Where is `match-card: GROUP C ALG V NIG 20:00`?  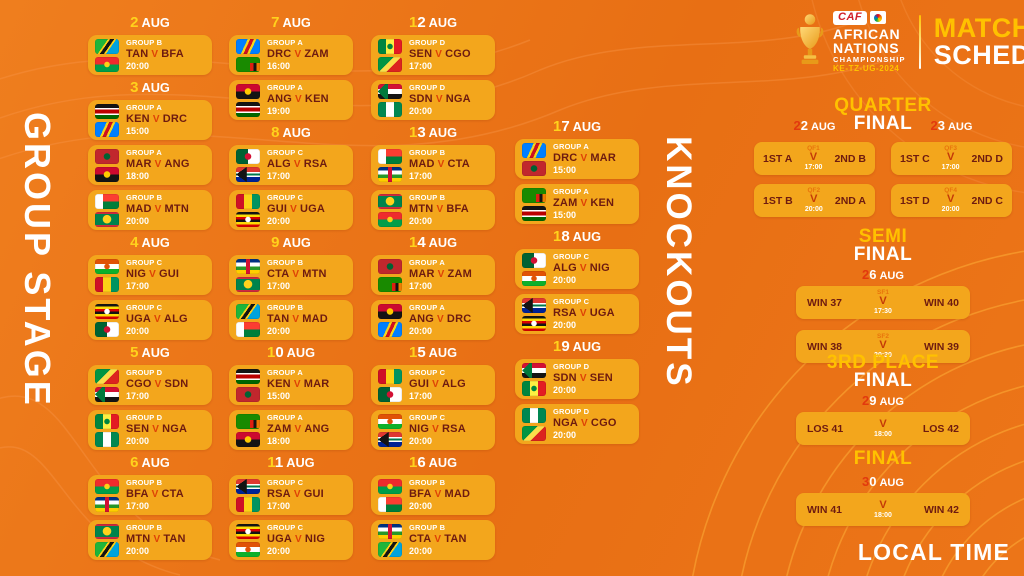
match-card: GROUP C ALG V NIG 20:00 is located at coordinates (577, 269).